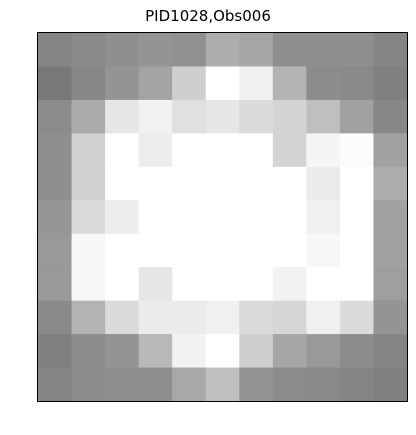 This screenshot has width=416, height=435. I want to click on heatmap-cell-r5-c1, so click(88, 217).